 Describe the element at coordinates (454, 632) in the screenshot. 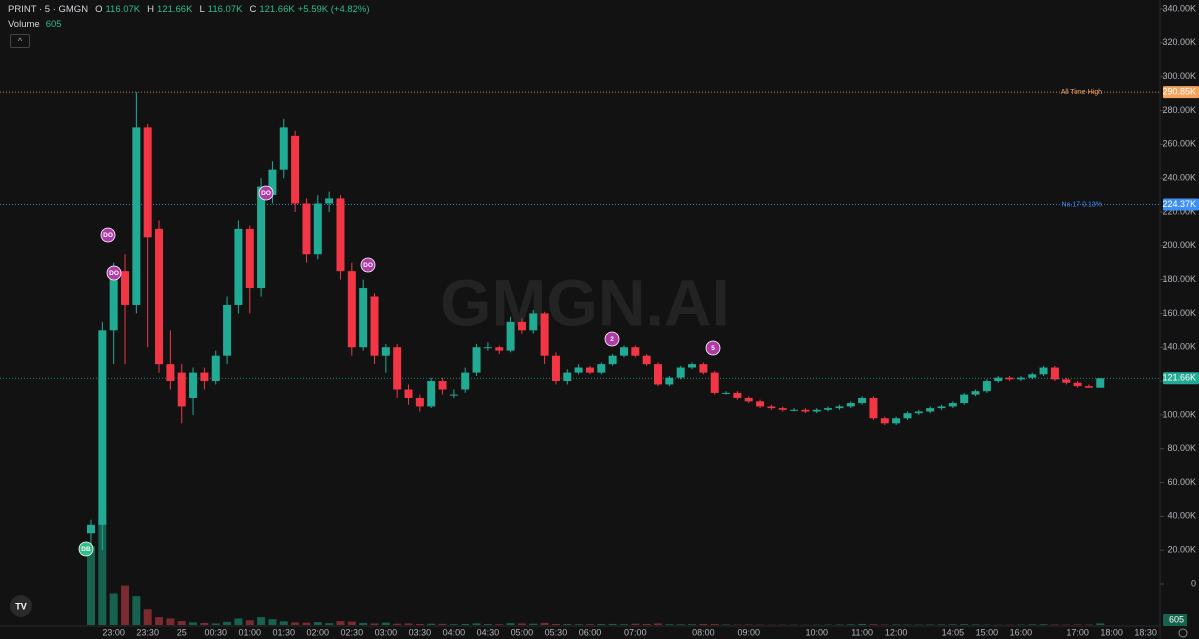

I see `x-tick-label: 04:00` at that location.